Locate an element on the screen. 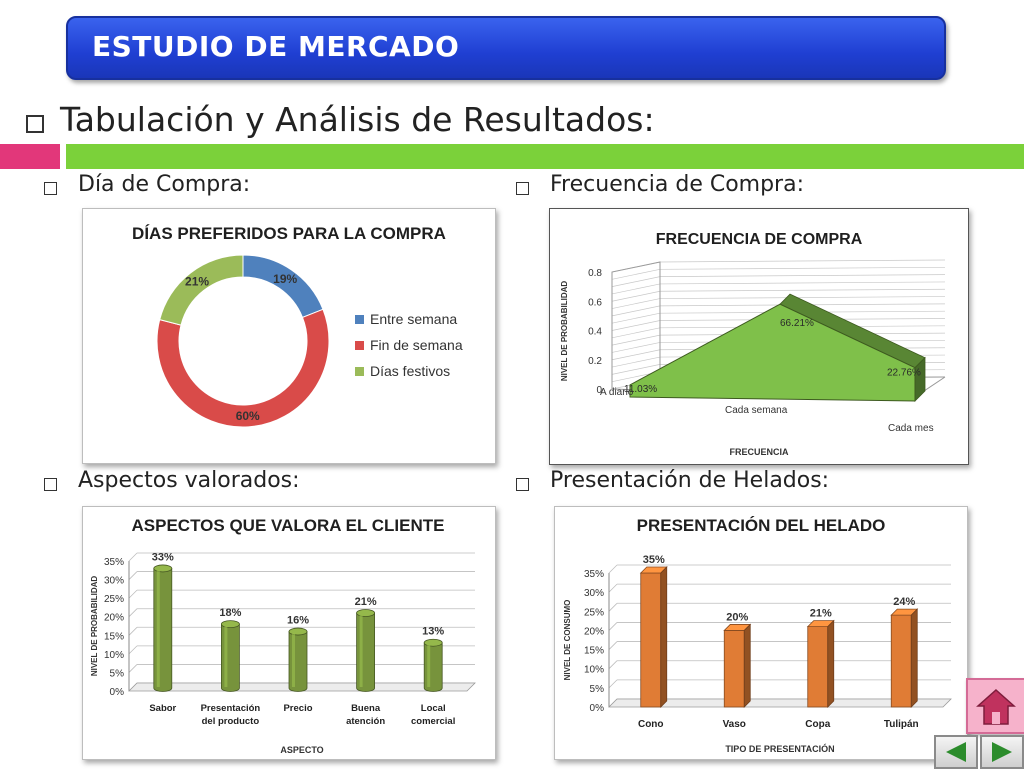  triangle-left-icon is located at coordinates (956, 752).